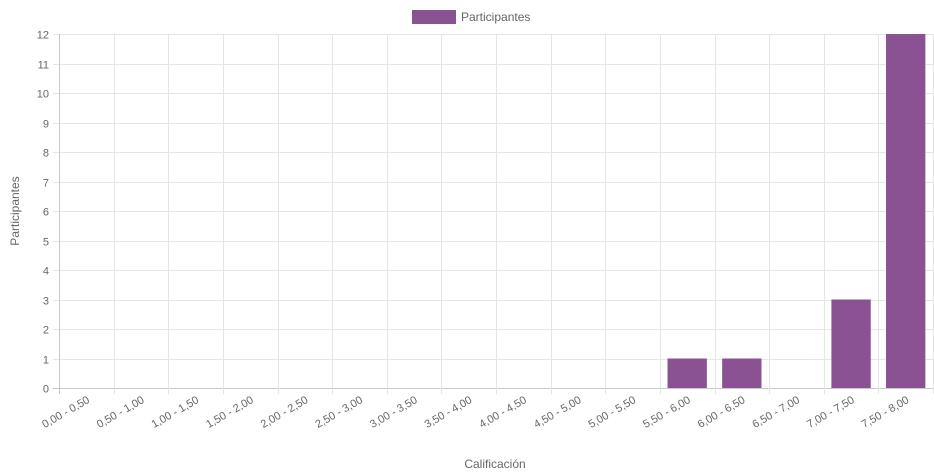  What do you see at coordinates (285, 412) in the screenshot?
I see `x-tick-label: 2,00 - 2,50` at bounding box center [285, 412].